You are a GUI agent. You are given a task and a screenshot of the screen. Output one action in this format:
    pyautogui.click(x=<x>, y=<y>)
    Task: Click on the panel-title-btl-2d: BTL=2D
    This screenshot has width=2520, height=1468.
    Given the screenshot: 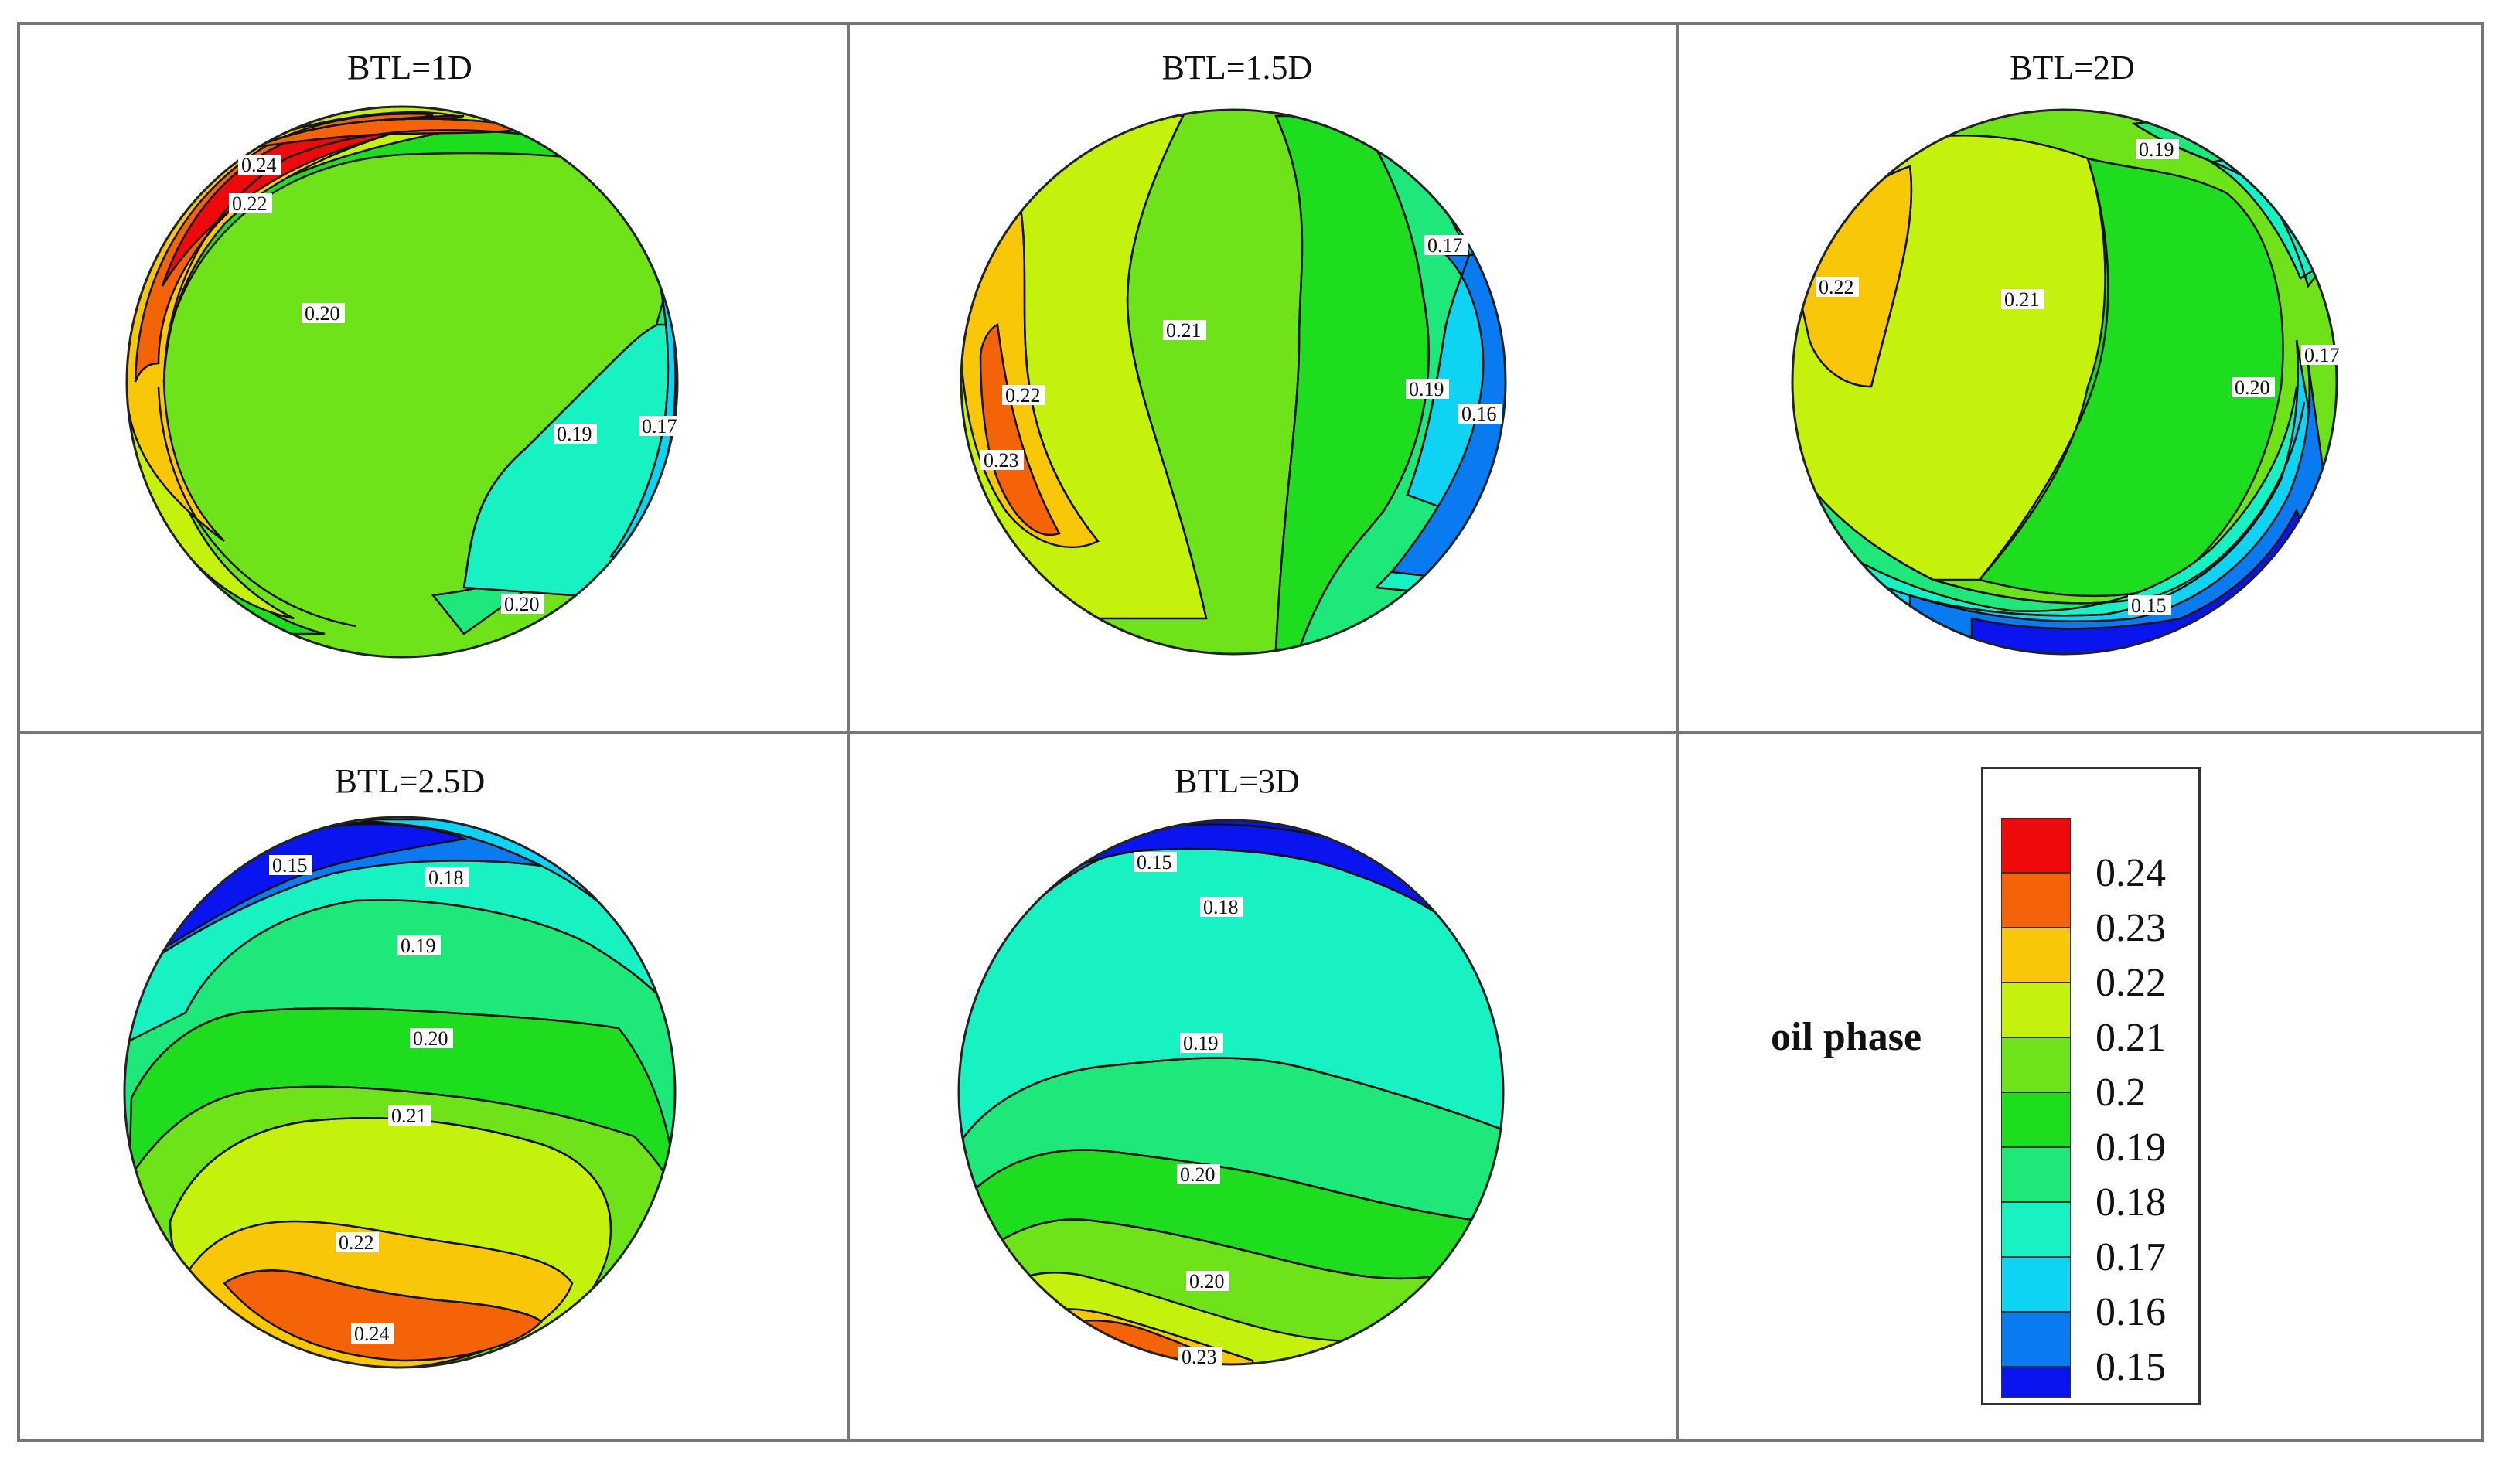 What is the action you would take?
    pyautogui.click(x=2072, y=68)
    